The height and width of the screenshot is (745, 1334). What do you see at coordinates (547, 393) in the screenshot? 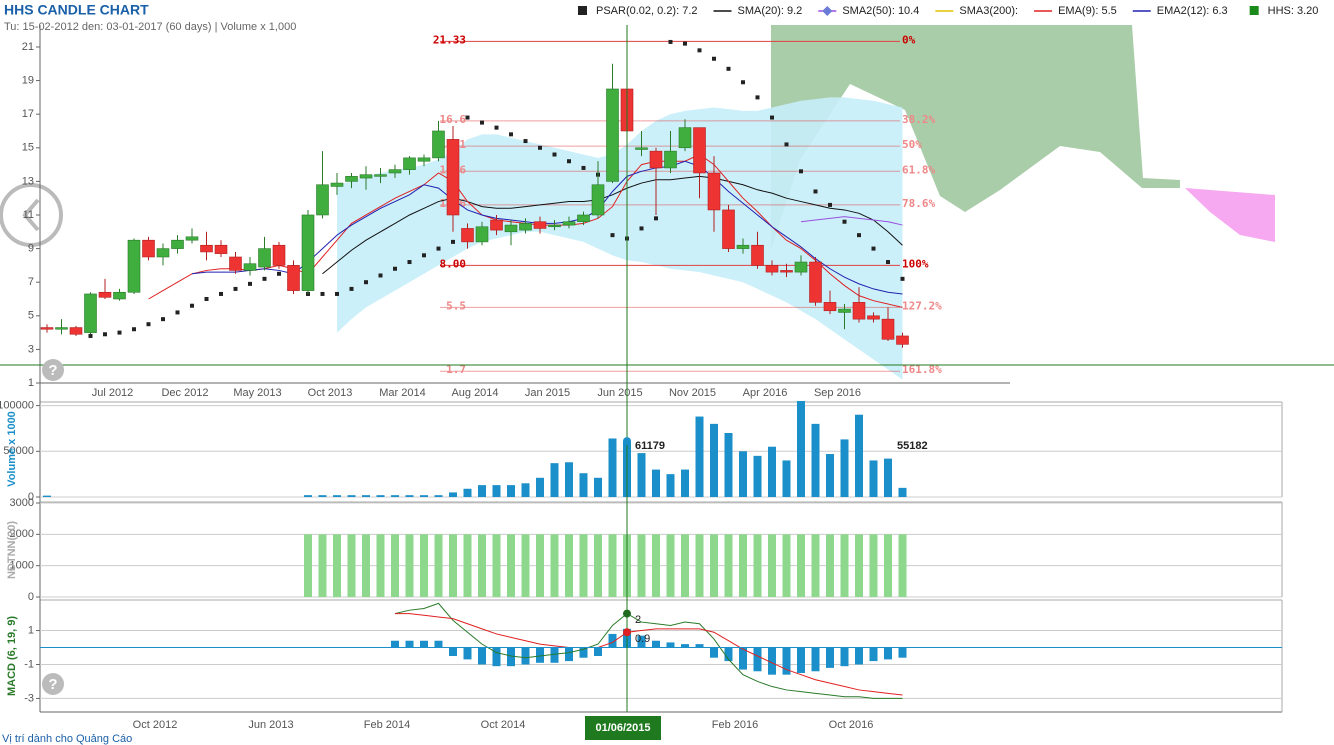
I see `x-tick-label: Jan 2015` at bounding box center [547, 393].